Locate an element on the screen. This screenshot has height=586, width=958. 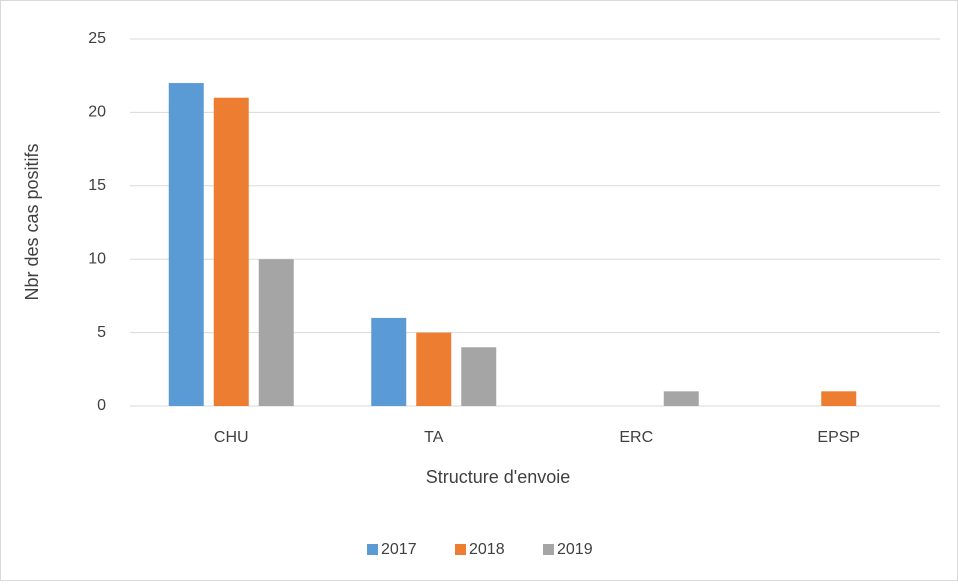
x-axis-label: Structure d'envoie is located at coordinates (498, 477).